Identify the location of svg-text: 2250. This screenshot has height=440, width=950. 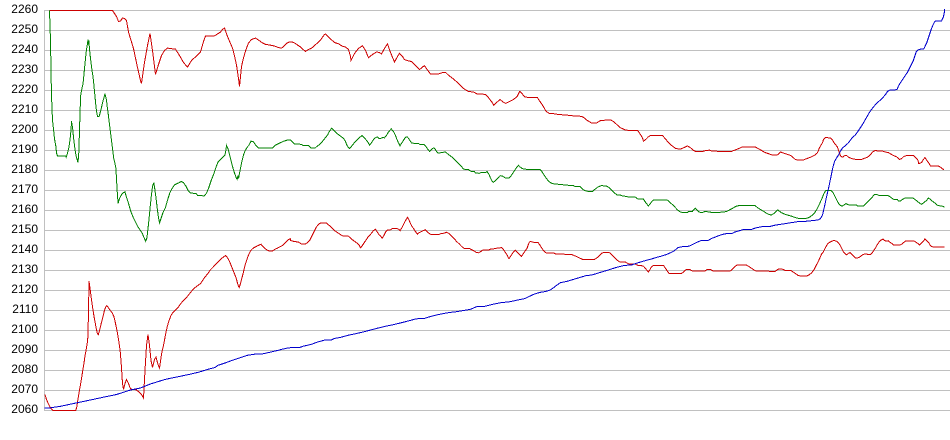
(24, 29).